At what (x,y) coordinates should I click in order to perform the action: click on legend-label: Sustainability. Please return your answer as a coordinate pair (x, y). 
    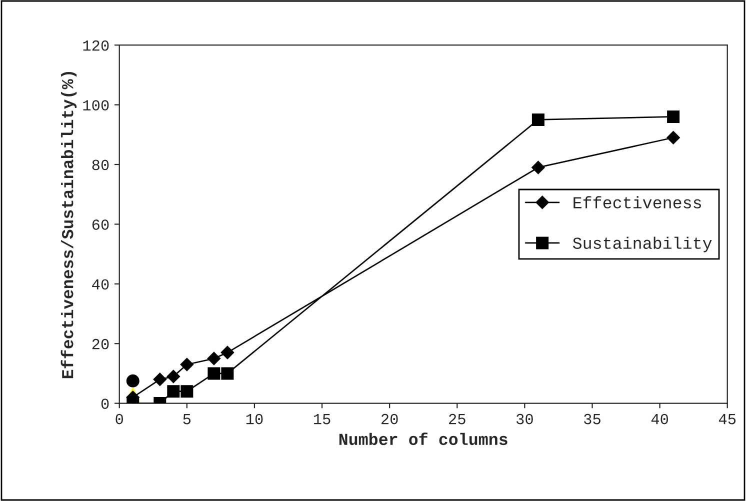
    Looking at the image, I should click on (642, 244).